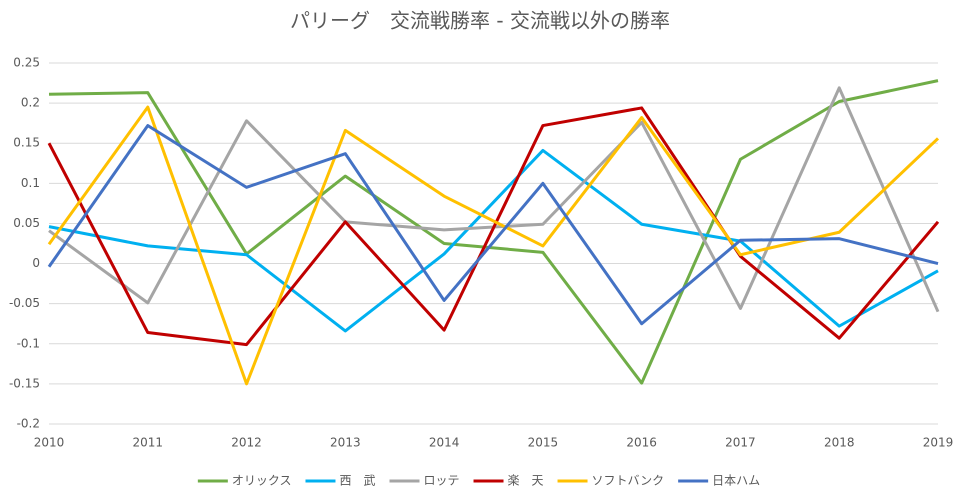 The width and height of the screenshot is (960, 502). I want to click on y-tick-label: 0, so click(36, 263).